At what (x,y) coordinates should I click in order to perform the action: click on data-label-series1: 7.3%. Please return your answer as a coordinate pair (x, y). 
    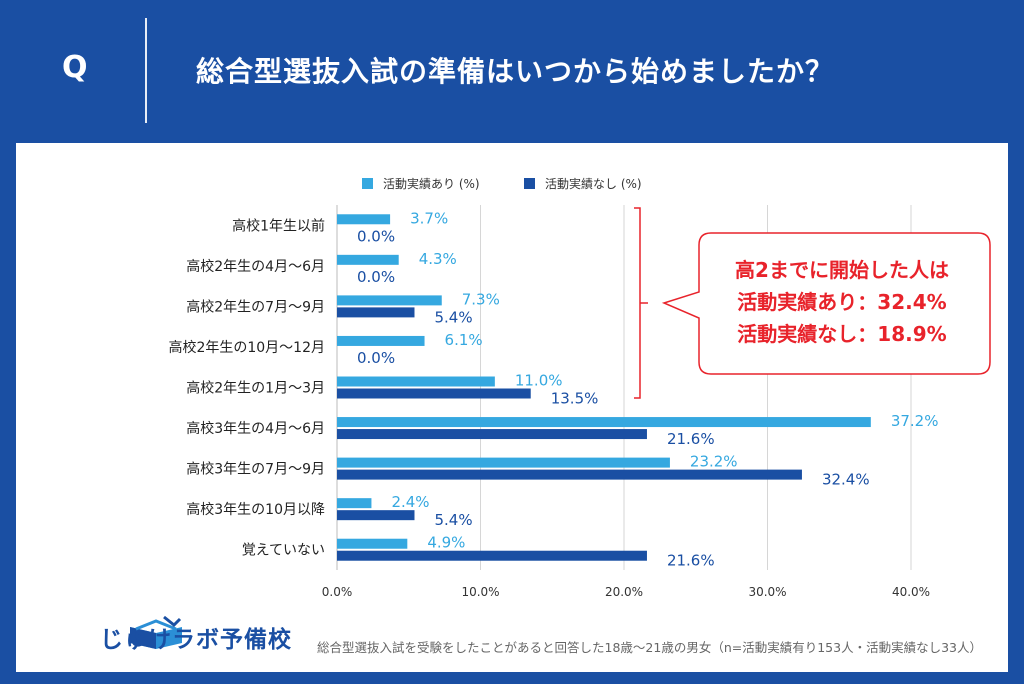
    Looking at the image, I should click on (481, 299).